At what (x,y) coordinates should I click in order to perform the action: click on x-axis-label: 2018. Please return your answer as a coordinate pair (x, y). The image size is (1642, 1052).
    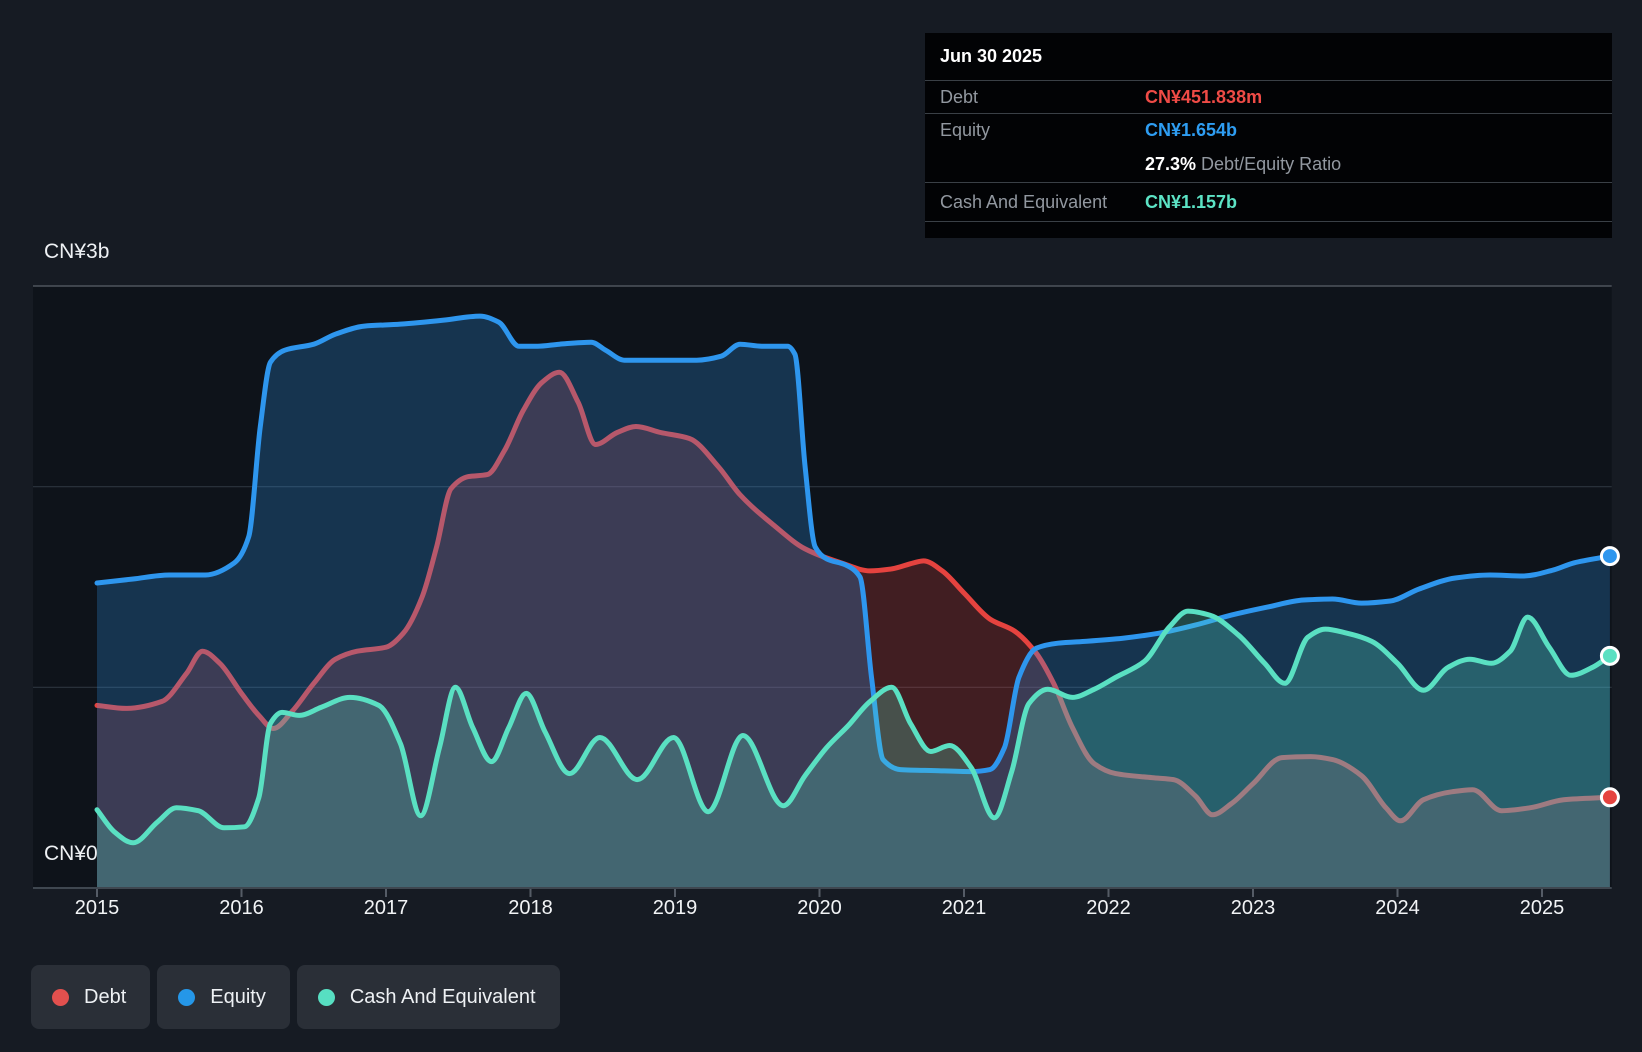
    Looking at the image, I should click on (530, 908).